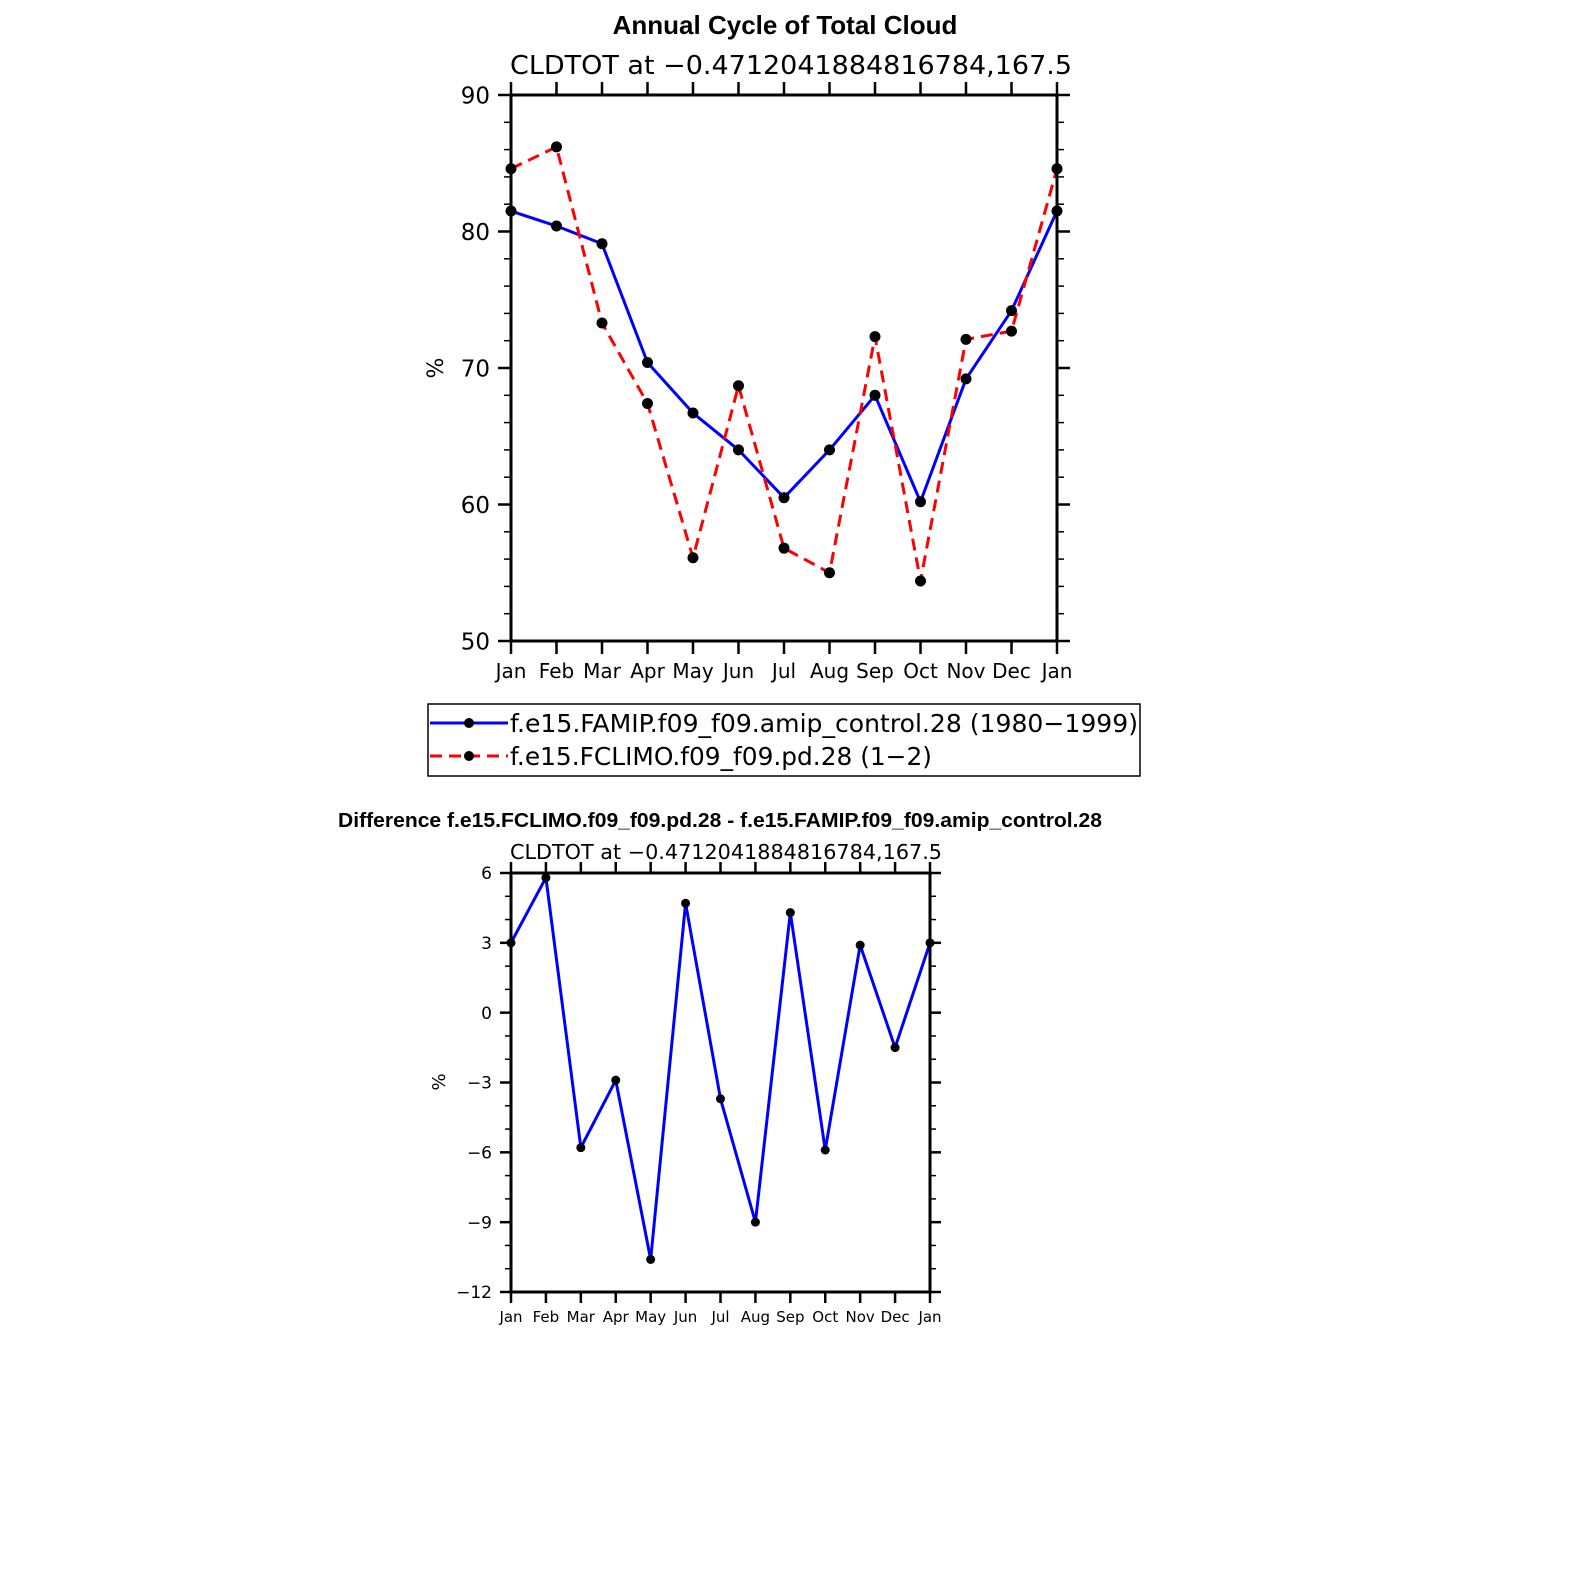 The height and width of the screenshot is (1574, 1574). What do you see at coordinates (895, 1317) in the screenshot?
I see `chart2-xtick-label: Dec` at bounding box center [895, 1317].